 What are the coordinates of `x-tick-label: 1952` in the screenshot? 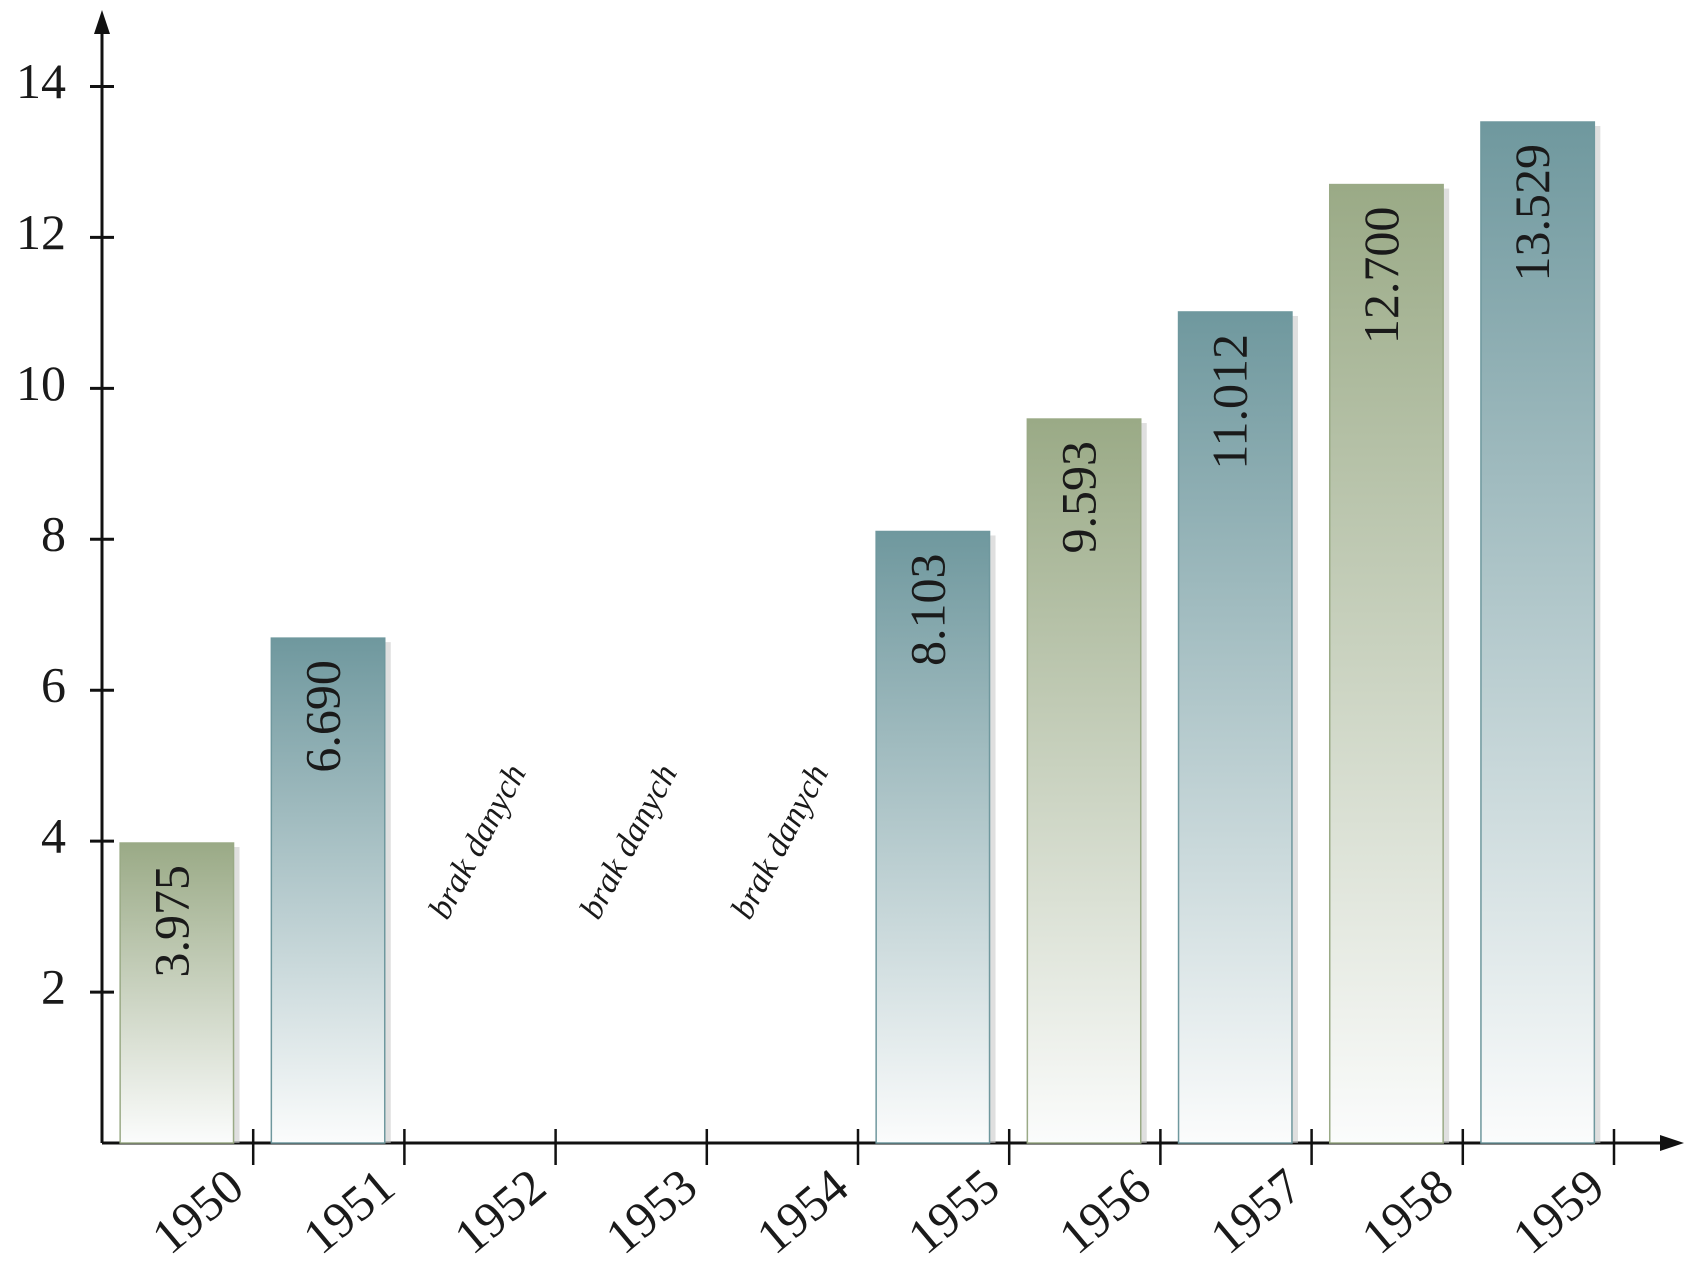 It's located at (499, 1210).